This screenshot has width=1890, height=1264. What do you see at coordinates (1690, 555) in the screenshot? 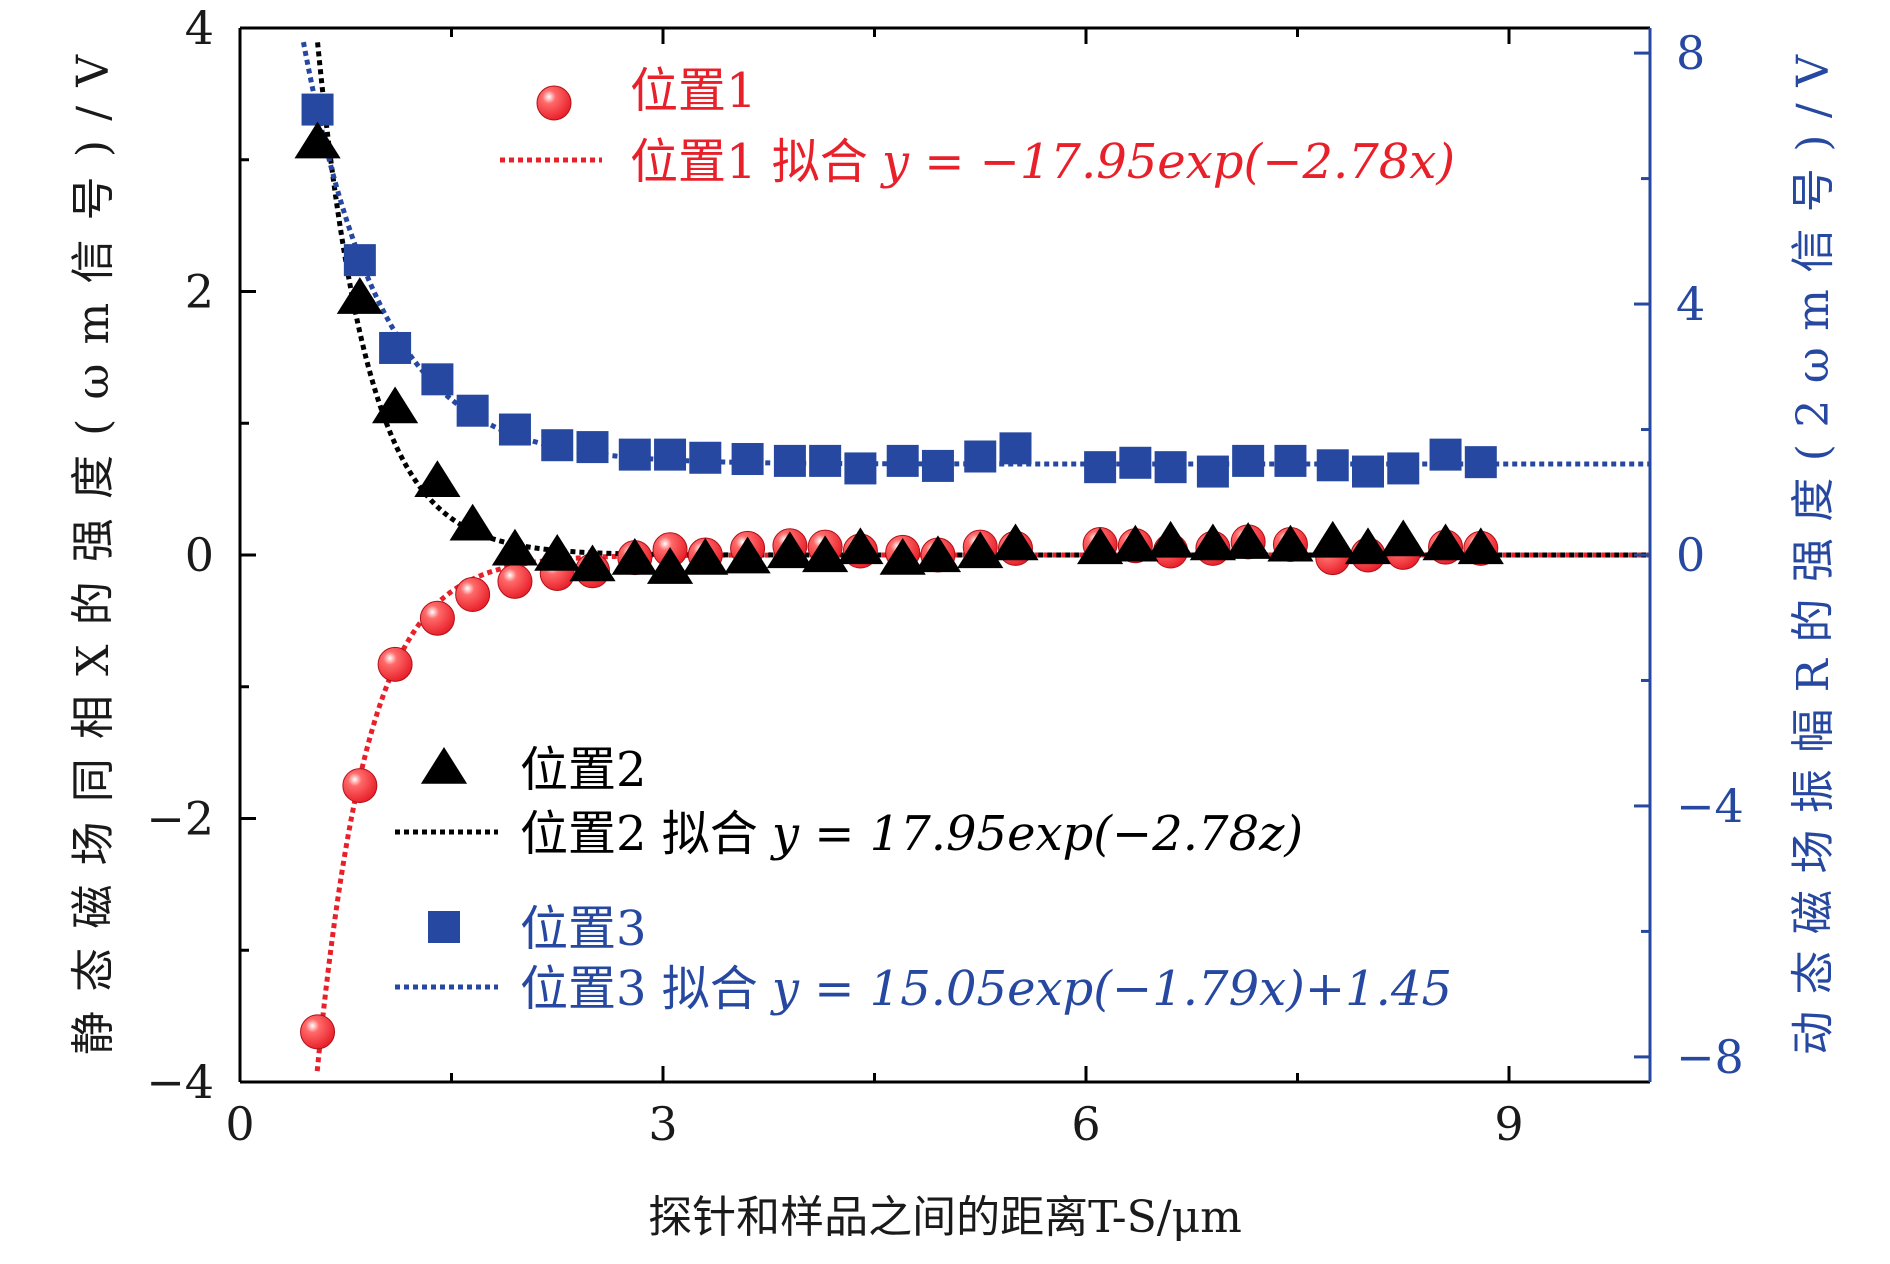
I see `y-right-tick-label: 0` at bounding box center [1690, 555].